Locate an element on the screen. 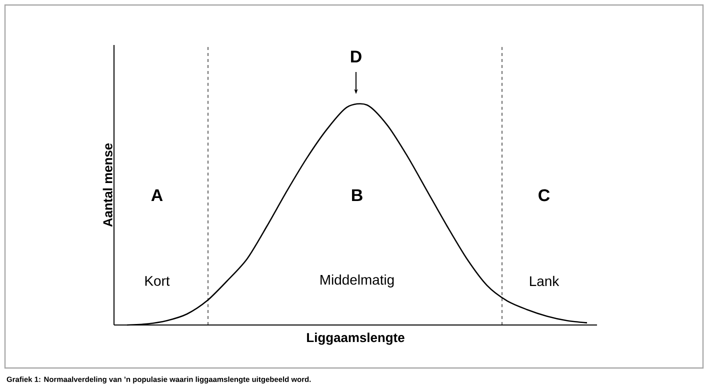  annotation: A is located at coordinates (157, 195).